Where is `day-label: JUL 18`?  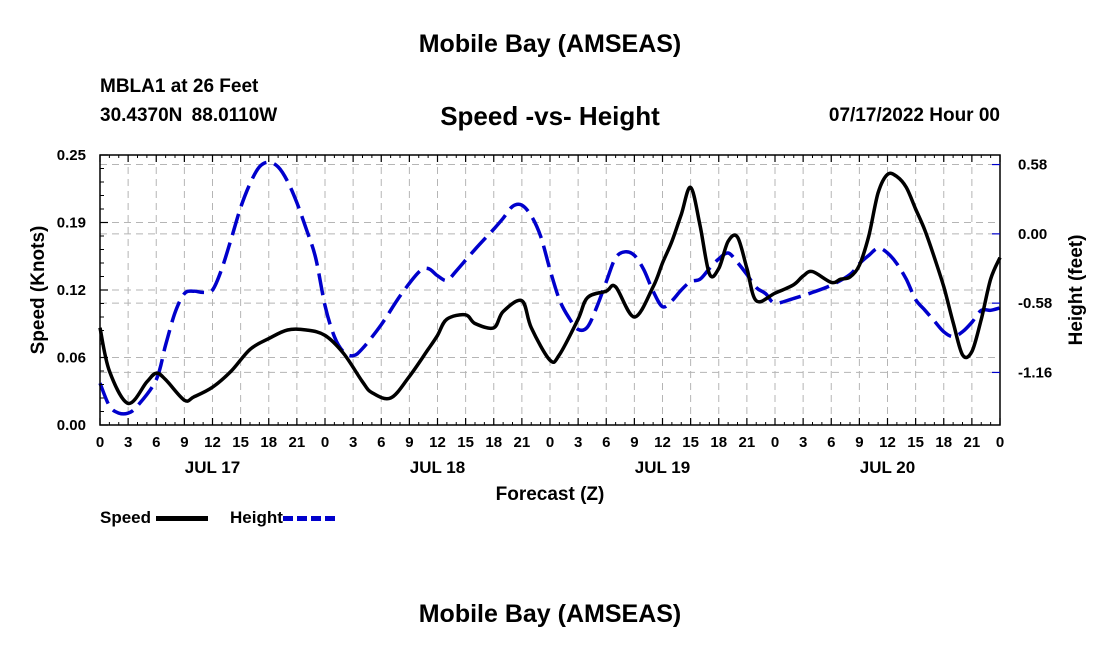
day-label: JUL 18 is located at coordinates (437, 467).